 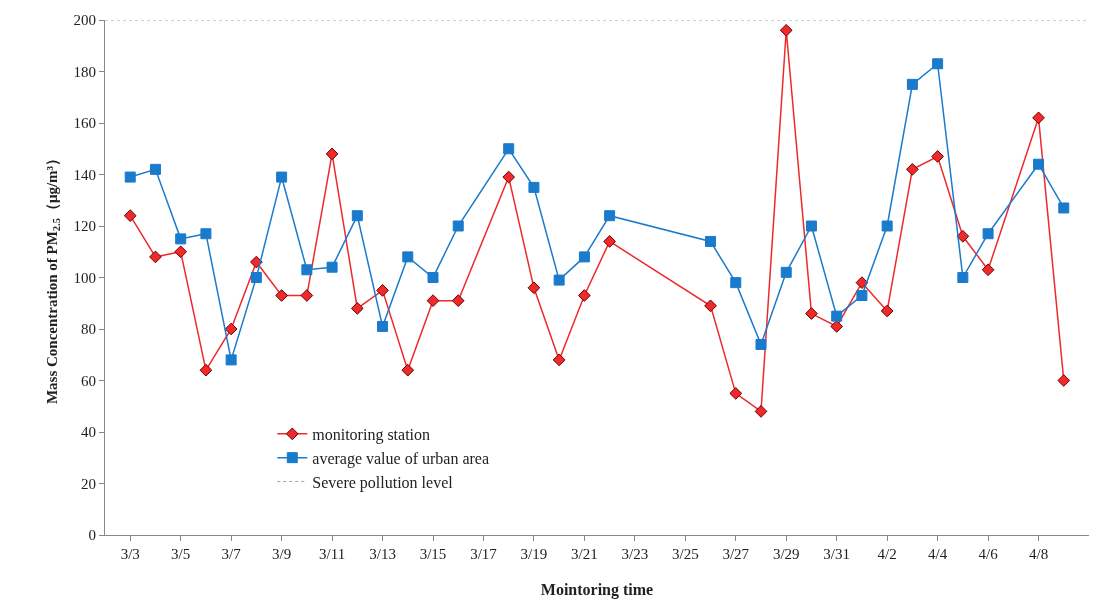 What do you see at coordinates (433, 554) in the screenshot?
I see `x-tick-label: 3/15` at bounding box center [433, 554].